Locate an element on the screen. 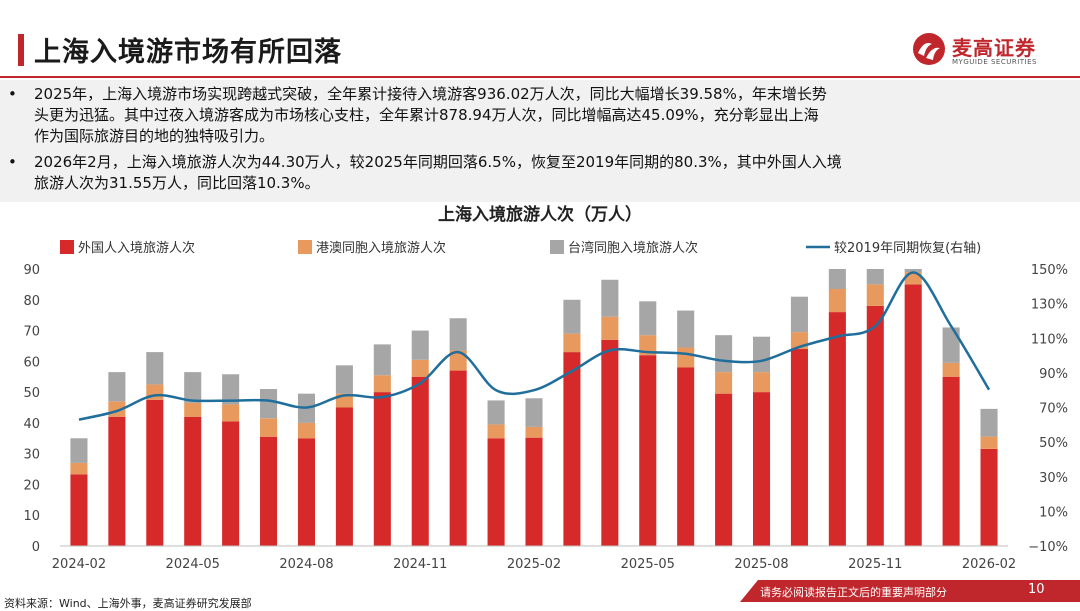 The width and height of the screenshot is (1080, 611). disclaimer-text: 请务必阅读报告正文后的重要声明部分 is located at coordinates (853, 592).